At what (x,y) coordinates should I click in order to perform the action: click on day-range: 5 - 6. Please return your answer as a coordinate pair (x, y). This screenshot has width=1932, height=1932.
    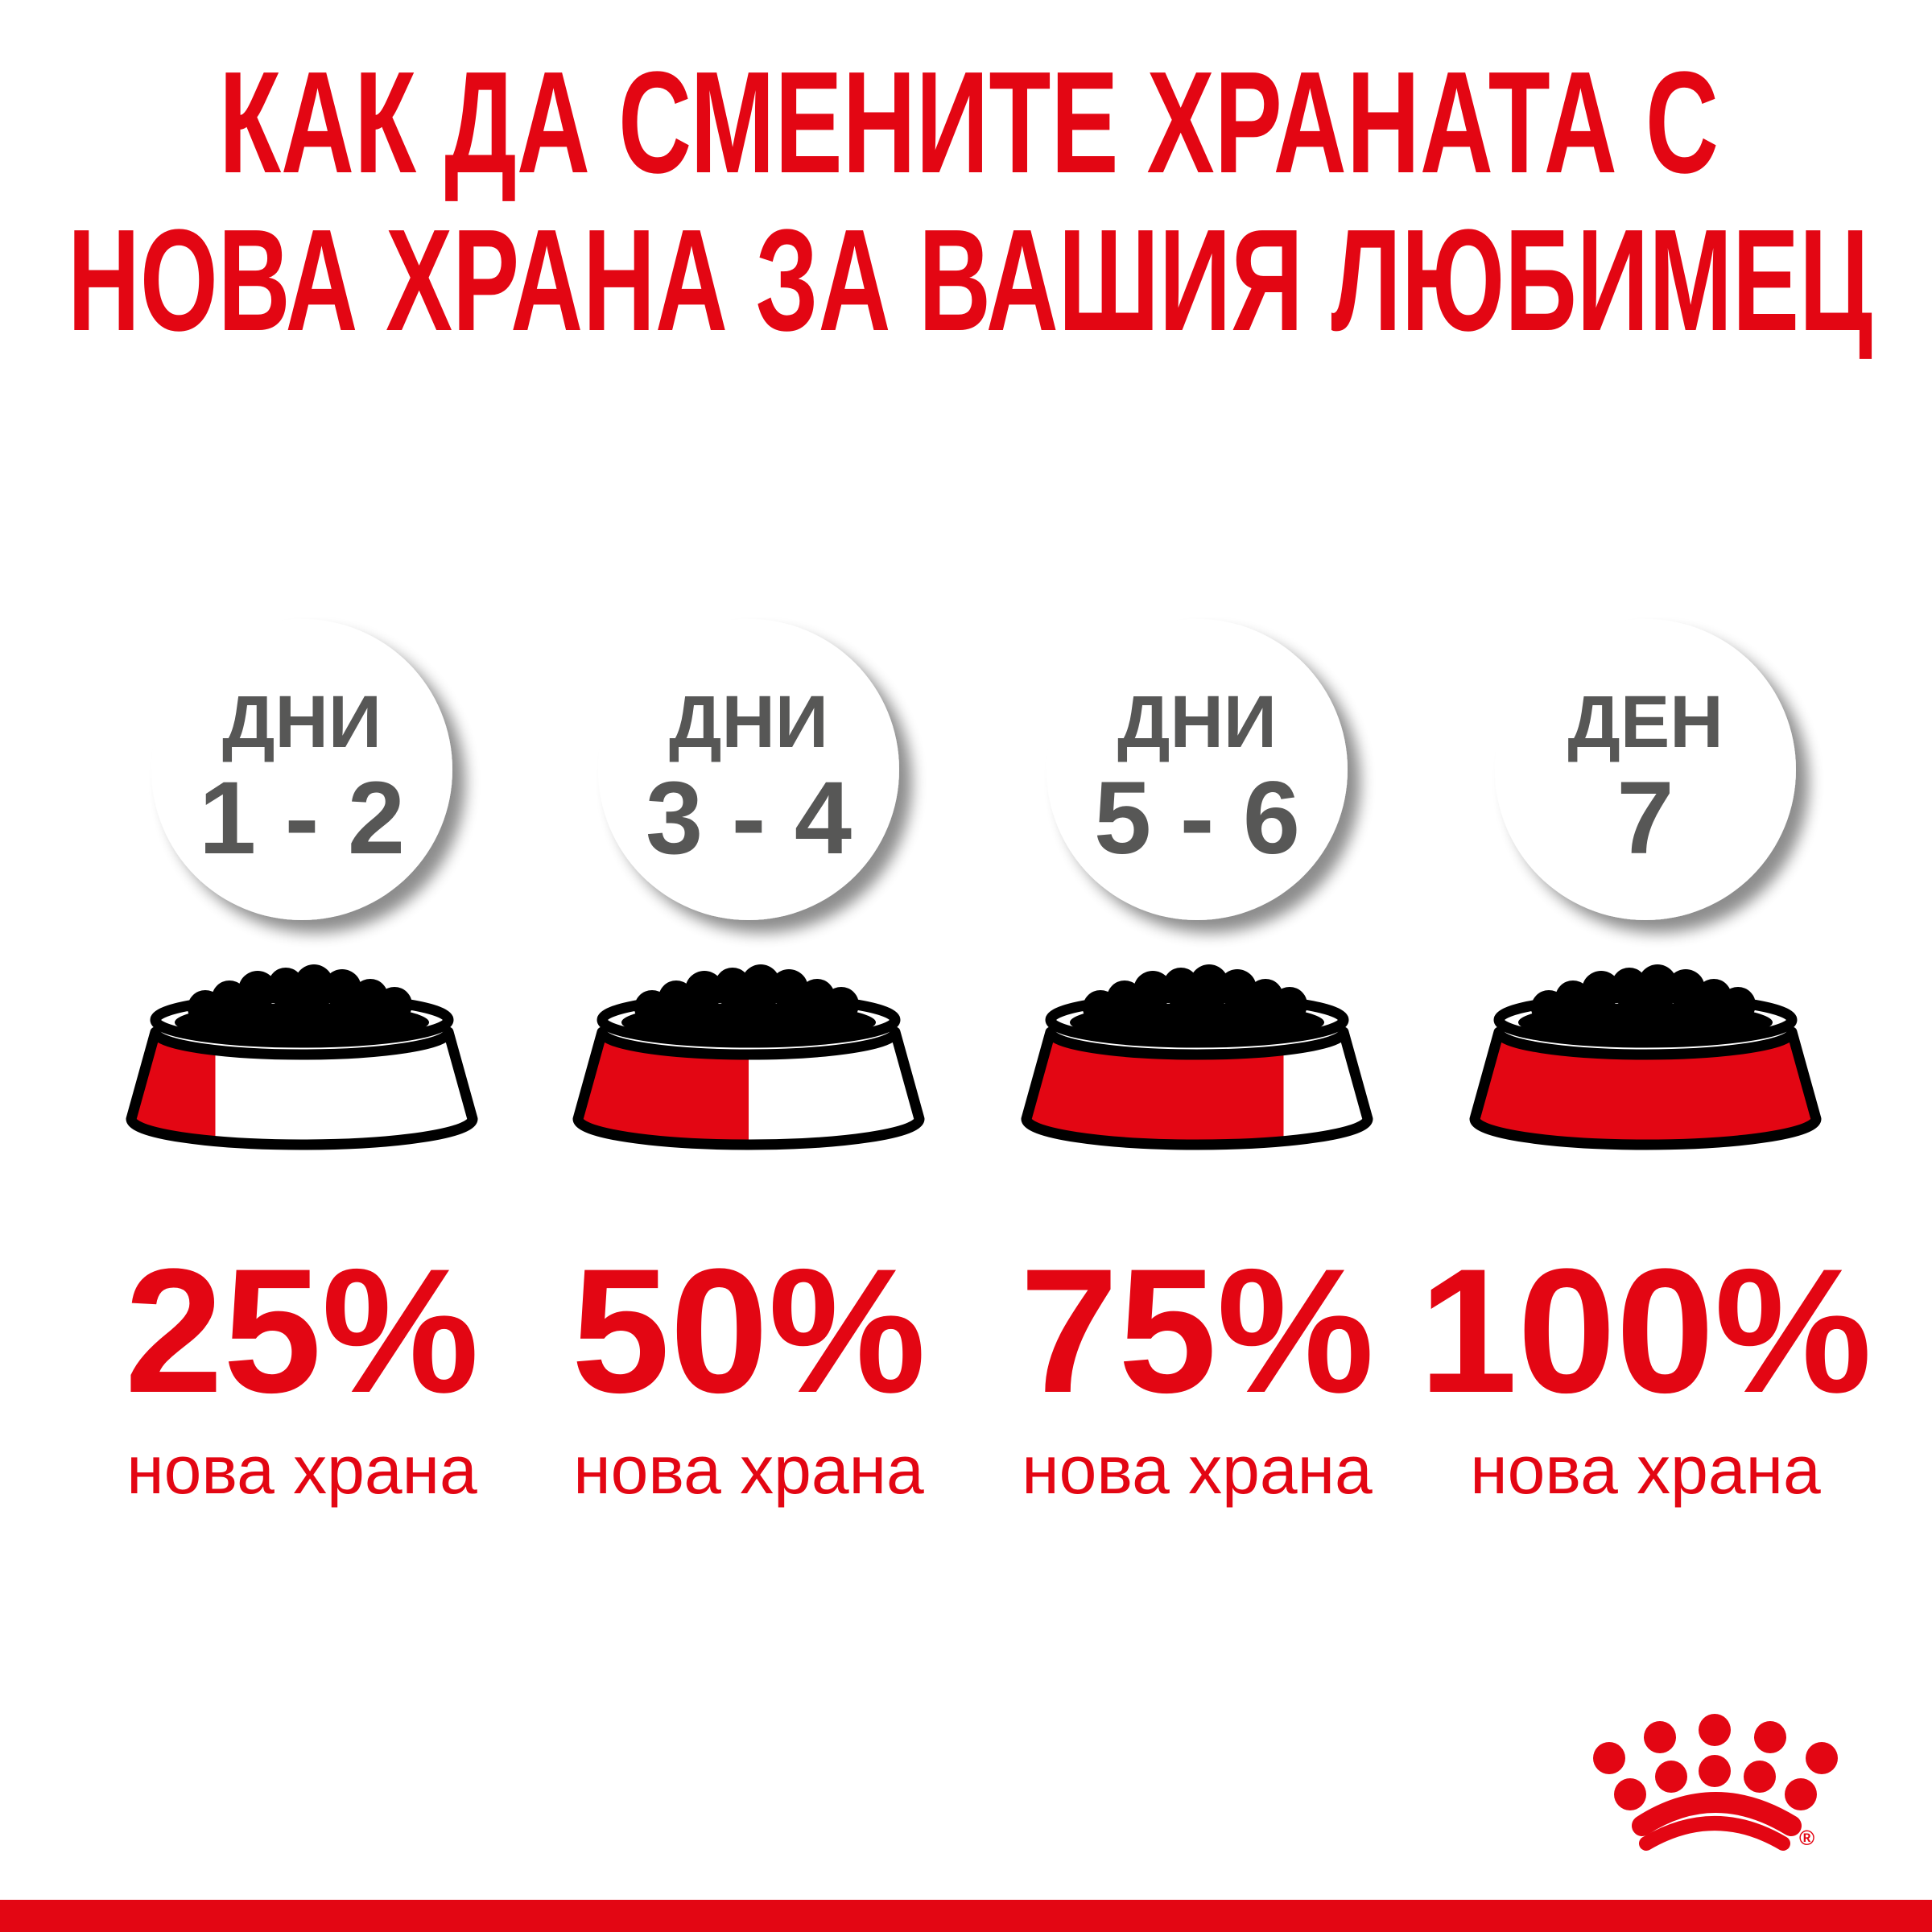
    Looking at the image, I should click on (1197, 818).